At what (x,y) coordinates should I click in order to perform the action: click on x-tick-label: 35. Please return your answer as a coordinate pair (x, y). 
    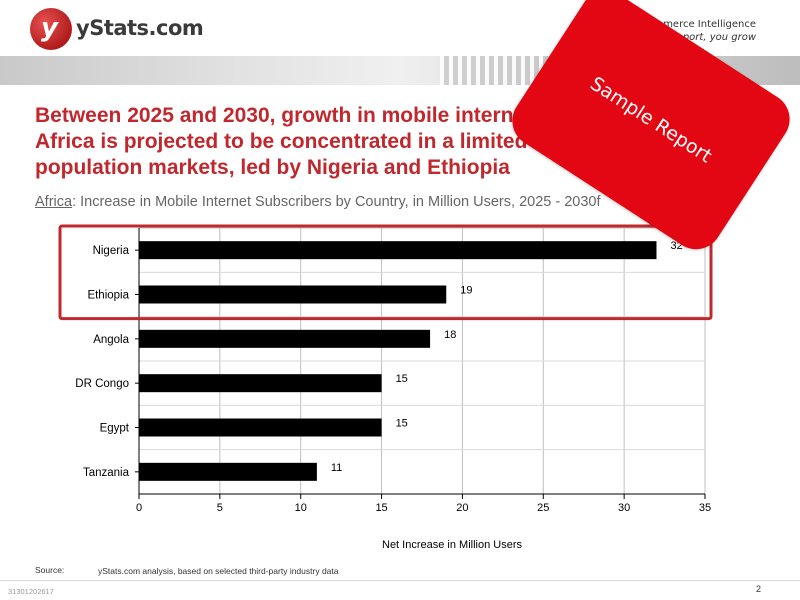
    Looking at the image, I should click on (705, 508).